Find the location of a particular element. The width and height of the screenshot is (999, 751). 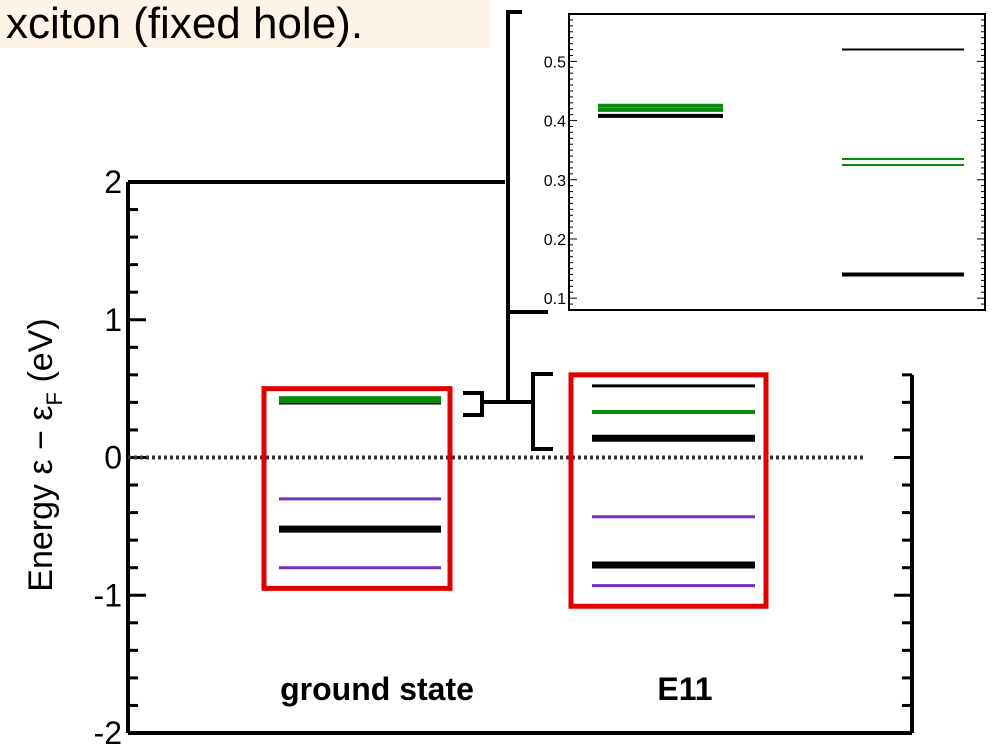

y-tick-label: -2 is located at coordinates (108, 733).